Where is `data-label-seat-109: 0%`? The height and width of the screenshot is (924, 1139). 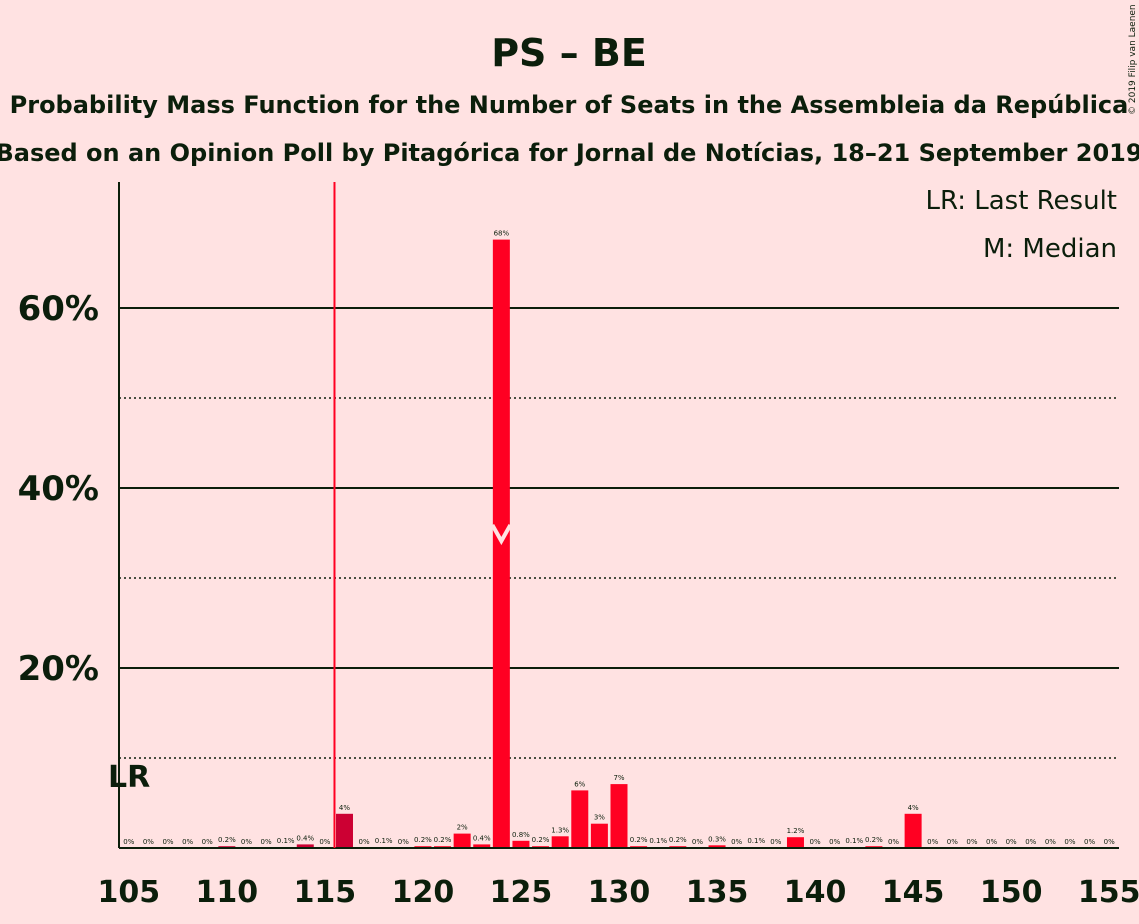
data-label-seat-109: 0% is located at coordinates (207, 842).